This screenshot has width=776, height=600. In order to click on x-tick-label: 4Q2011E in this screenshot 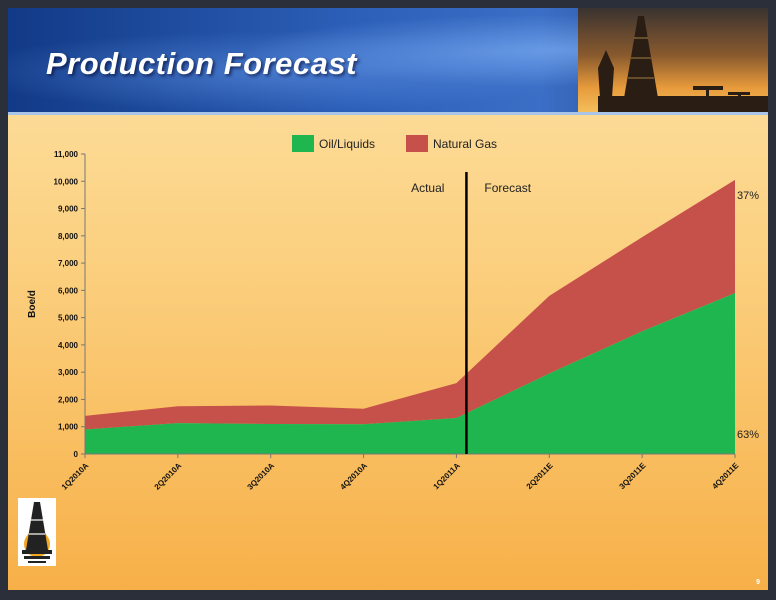, I will do `click(725, 476)`.